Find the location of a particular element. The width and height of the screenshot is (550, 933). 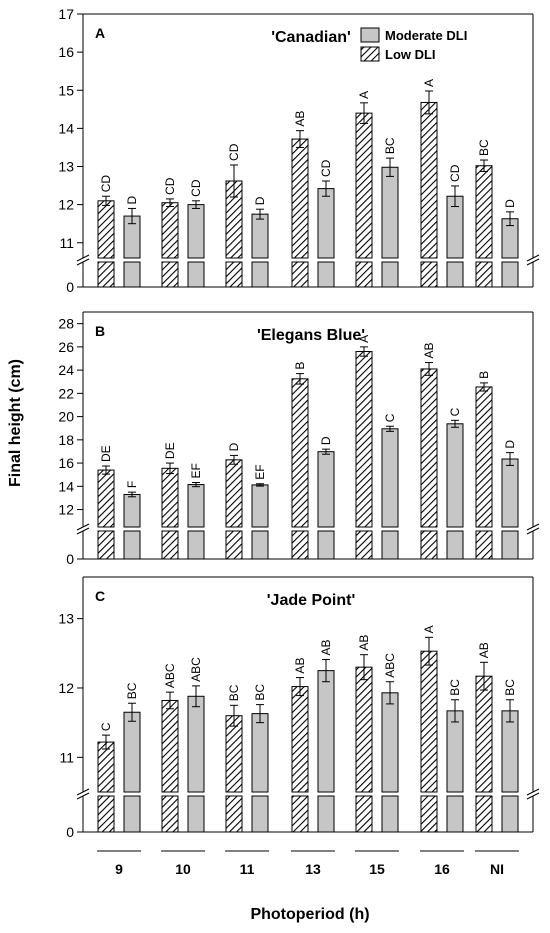

bar-group: F is located at coordinates (132, 520).